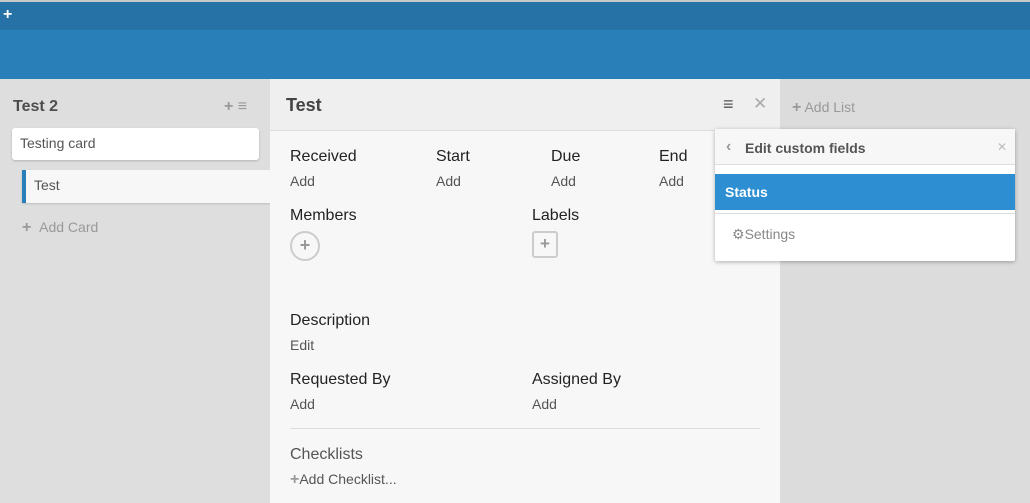 This screenshot has height=503, width=1030. What do you see at coordinates (556, 215) in the screenshot?
I see `labels-label: Labels` at bounding box center [556, 215].